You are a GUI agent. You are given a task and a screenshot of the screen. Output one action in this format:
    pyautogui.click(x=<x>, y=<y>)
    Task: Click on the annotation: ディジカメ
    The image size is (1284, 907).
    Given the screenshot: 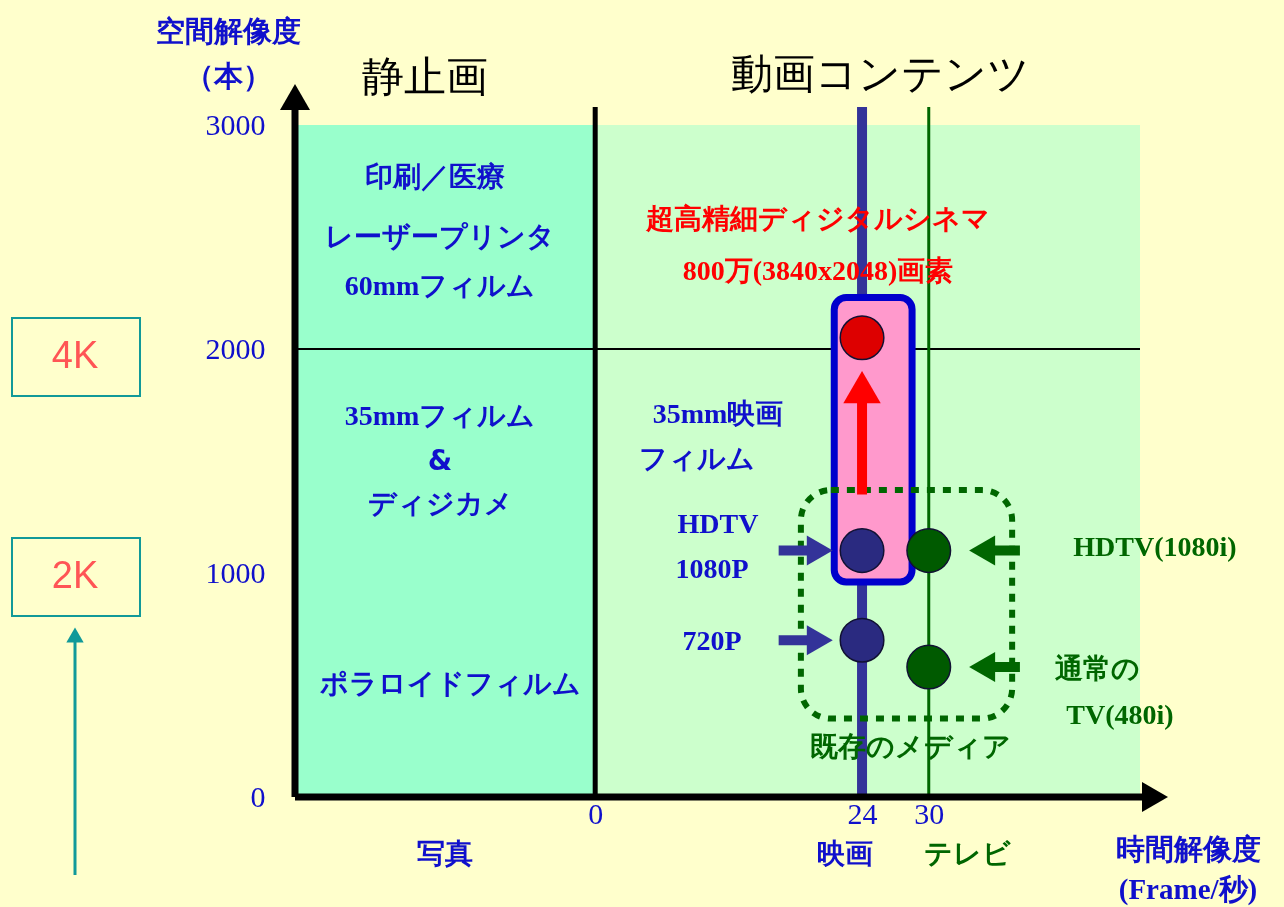 What is the action you would take?
    pyautogui.click(x=440, y=503)
    